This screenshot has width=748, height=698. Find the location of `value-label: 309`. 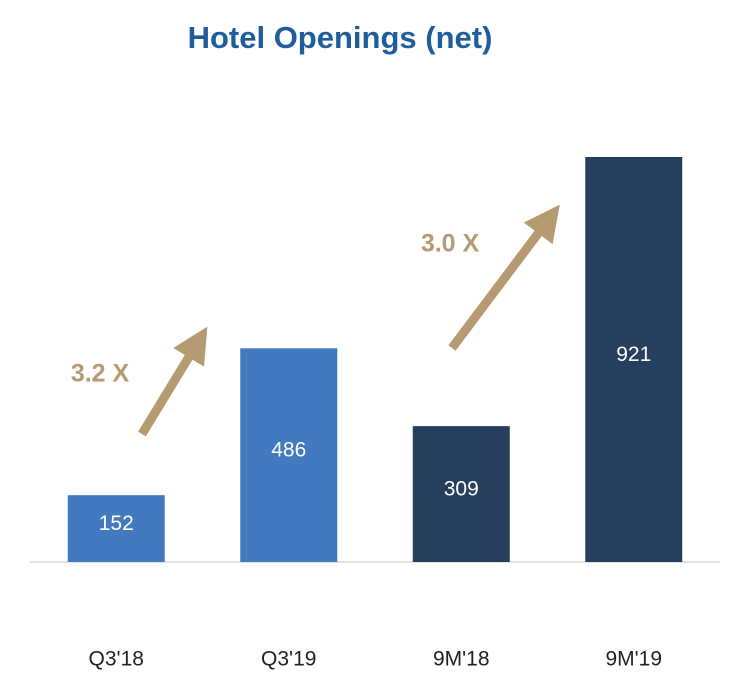

value-label: 309 is located at coordinates (461, 489).